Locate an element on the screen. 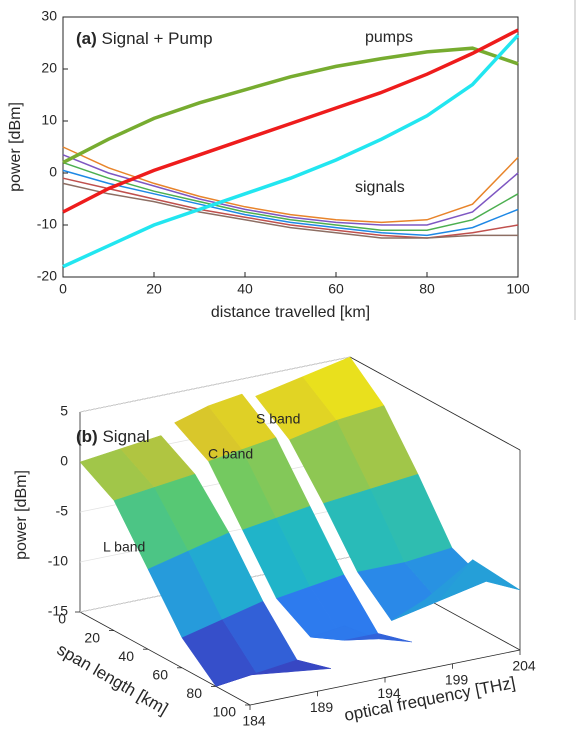  y-tick-label: 60 is located at coordinates (160, 675).